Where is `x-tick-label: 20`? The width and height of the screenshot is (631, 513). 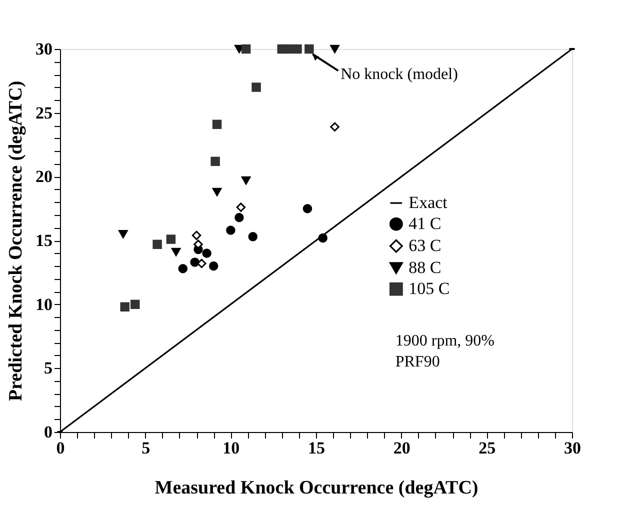 x-tick-label: 20 is located at coordinates (401, 448).